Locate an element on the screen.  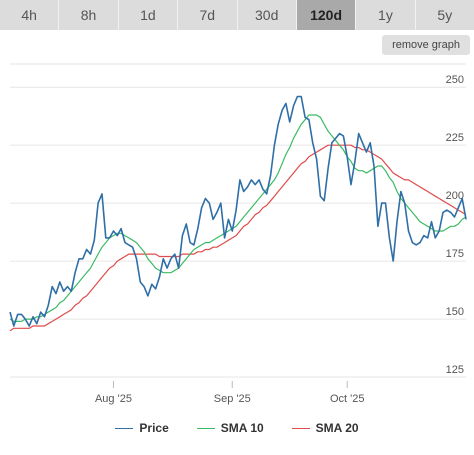
tab-5y: 5y is located at coordinates (445, 15).